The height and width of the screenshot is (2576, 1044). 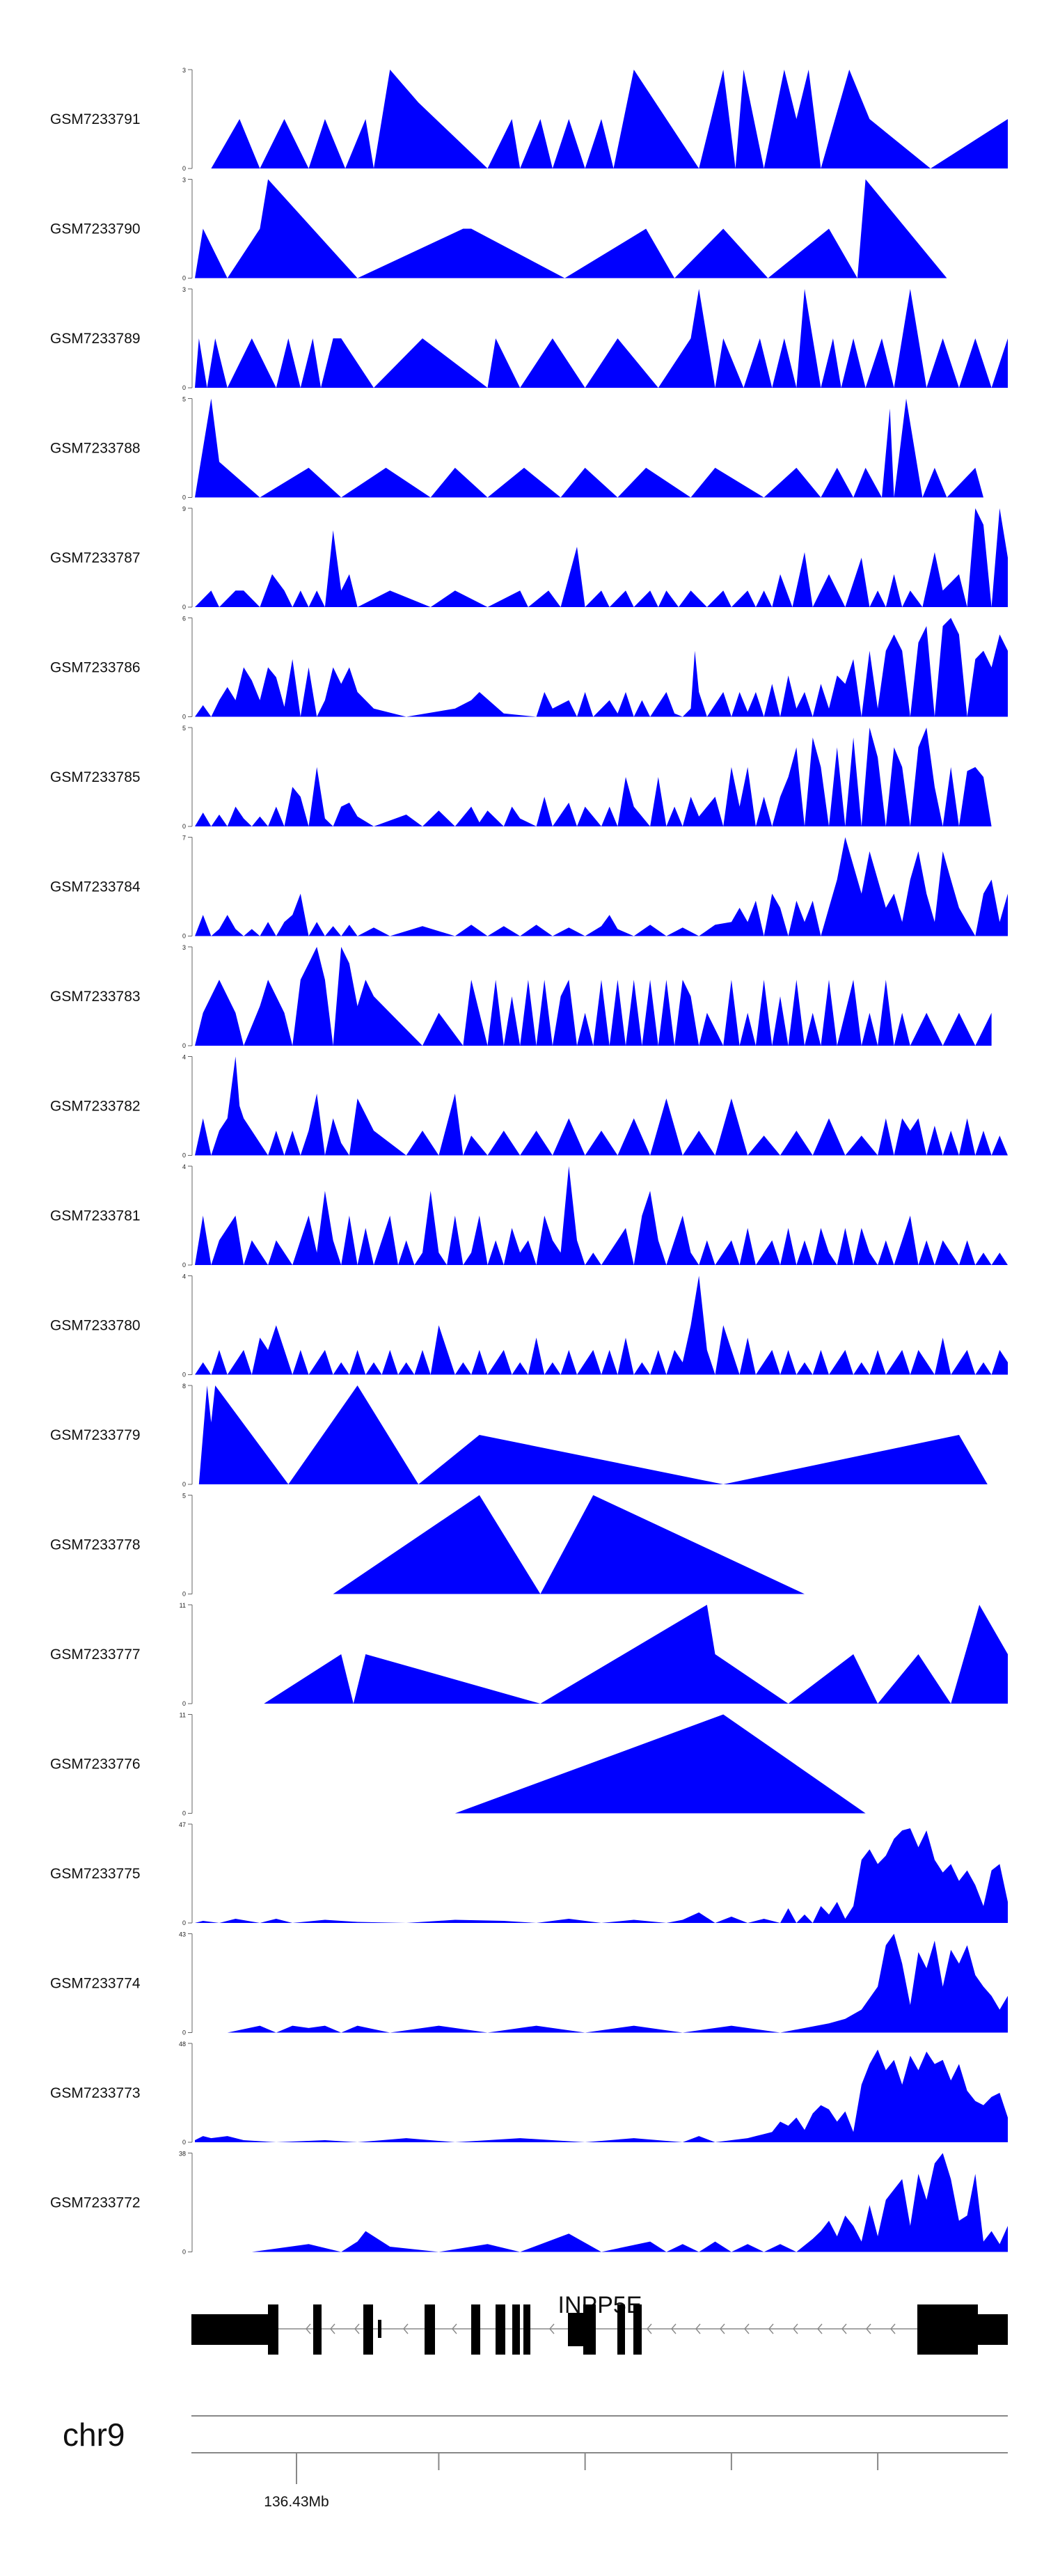 I want to click on track-label: GSM7233785, so click(x=95, y=777).